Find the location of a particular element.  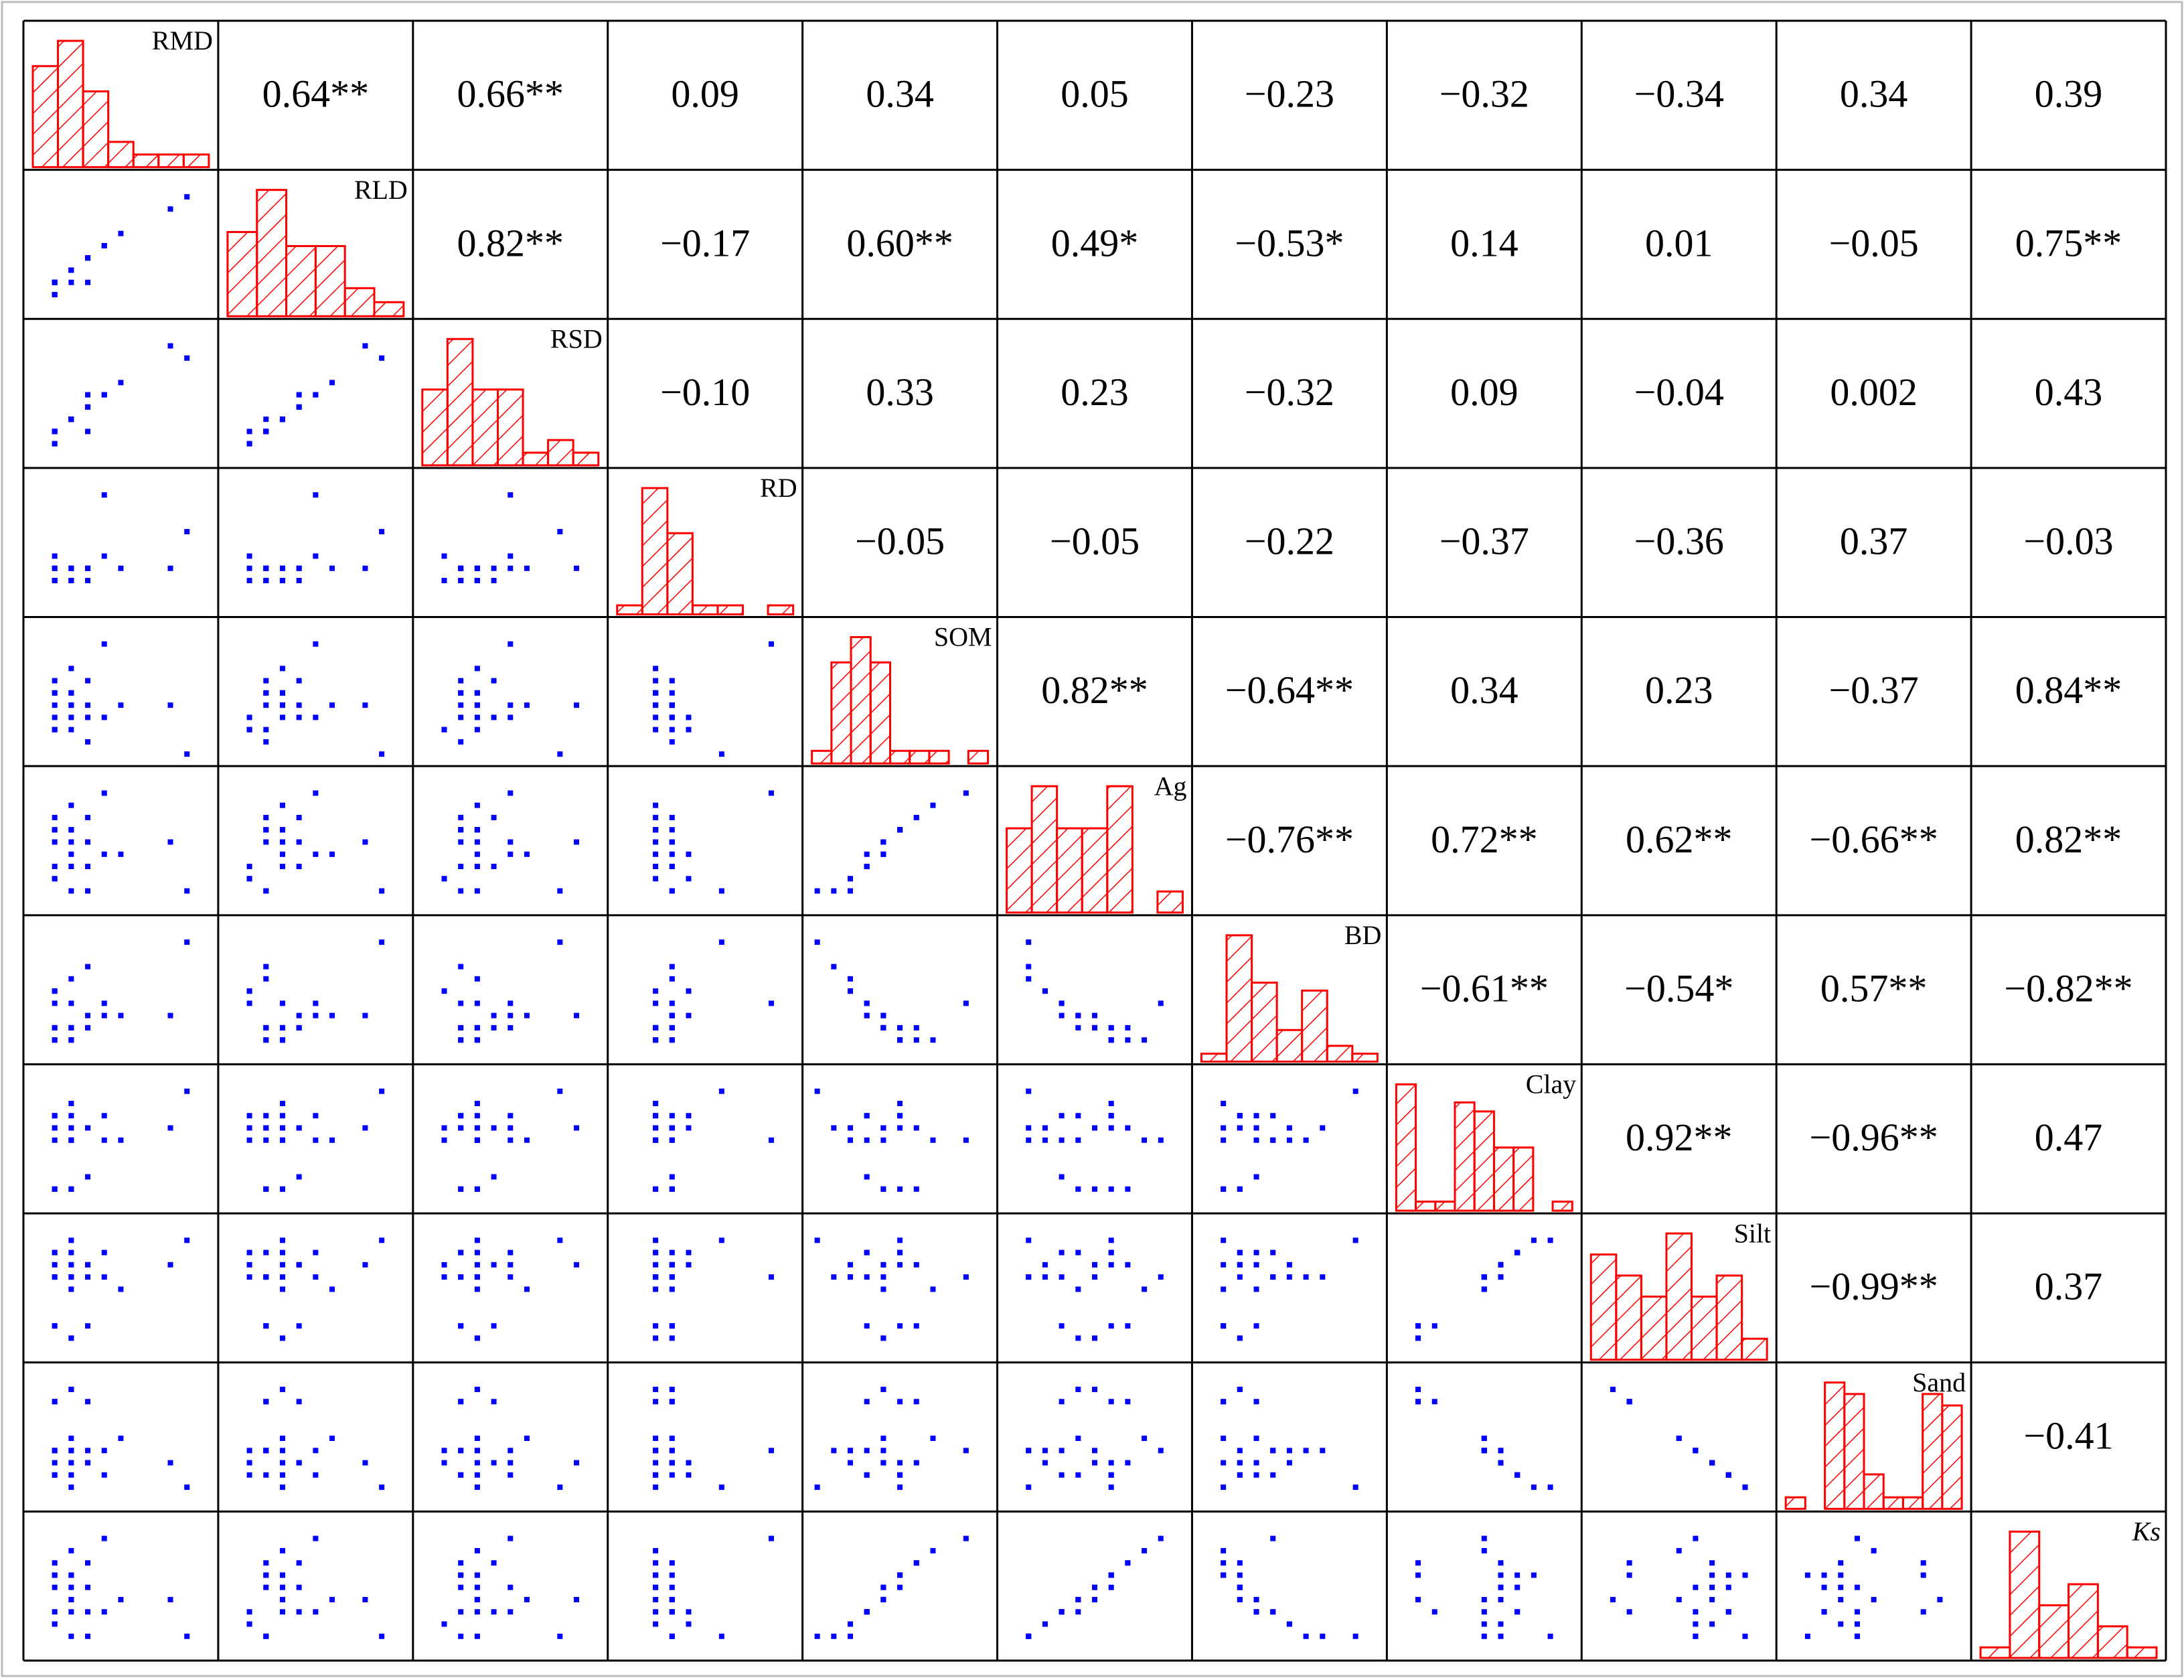

correlation-value: 0.37 is located at coordinates (2069, 1286).